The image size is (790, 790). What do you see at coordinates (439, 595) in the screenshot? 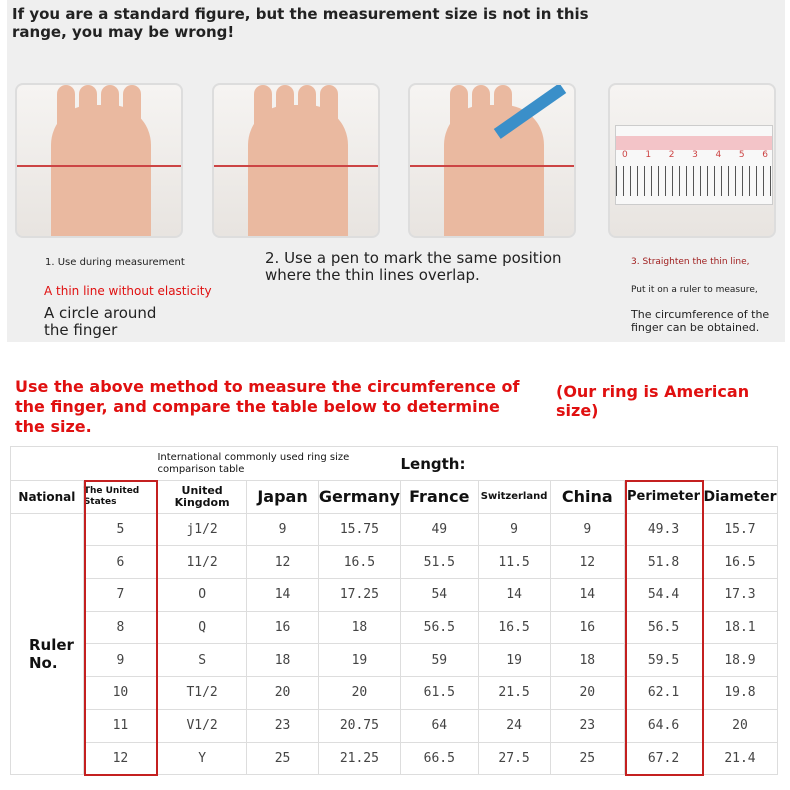
I see `table-cell: 54` at bounding box center [439, 595].